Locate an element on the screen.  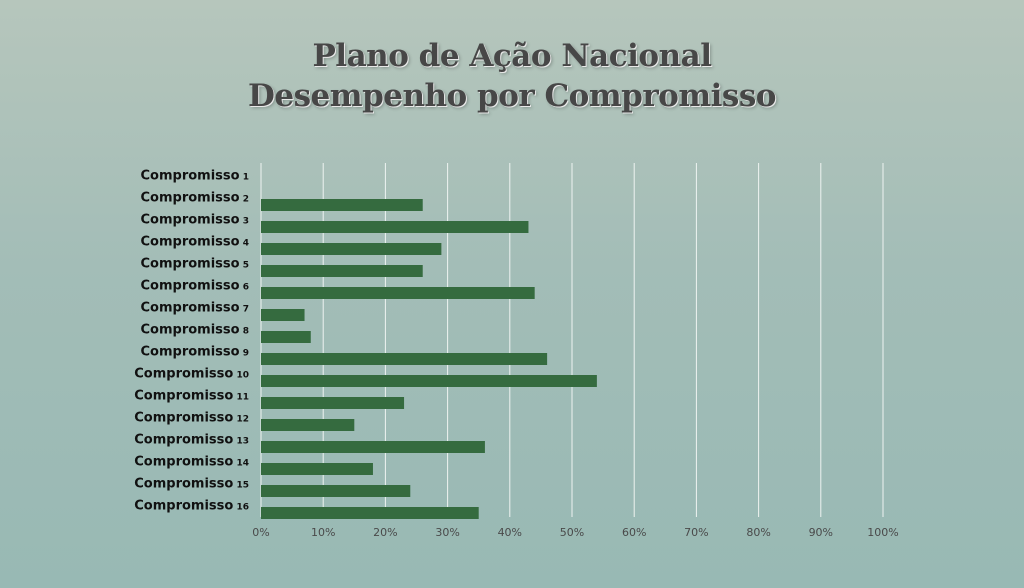
category-label-number: 1 is located at coordinates (244, 178).